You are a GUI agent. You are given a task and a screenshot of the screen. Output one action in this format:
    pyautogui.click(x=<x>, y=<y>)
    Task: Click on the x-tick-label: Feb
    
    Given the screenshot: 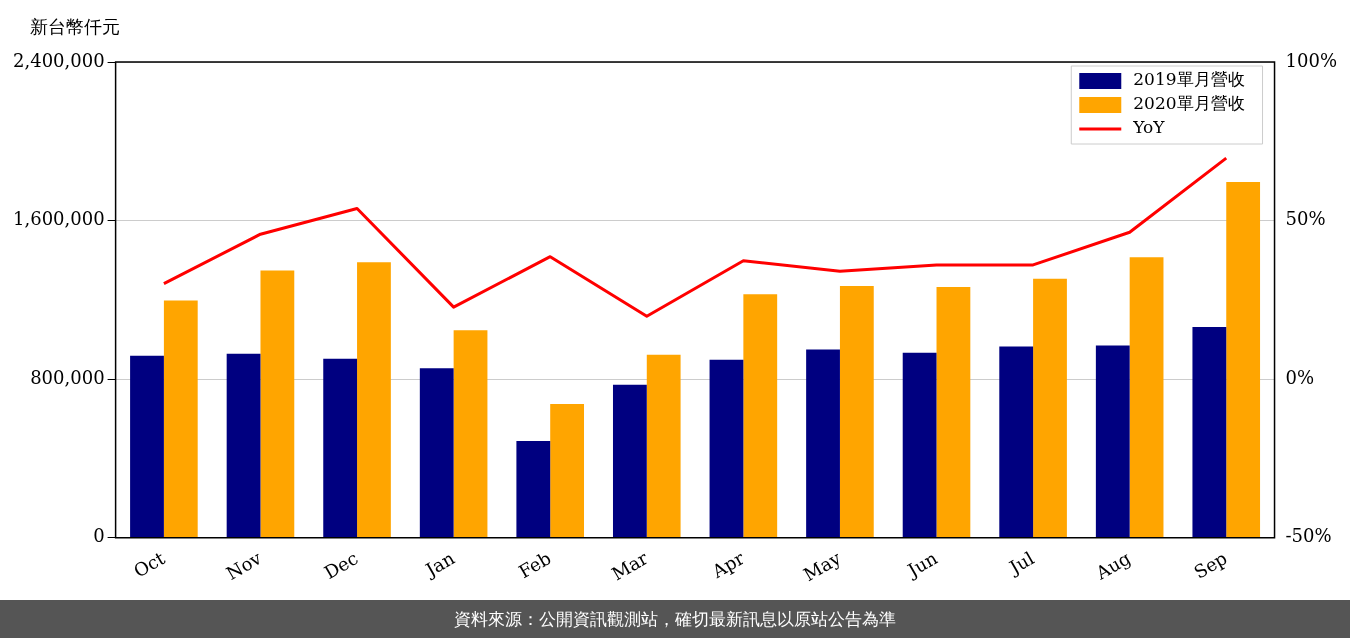 What is the action you would take?
    pyautogui.click(x=534, y=565)
    